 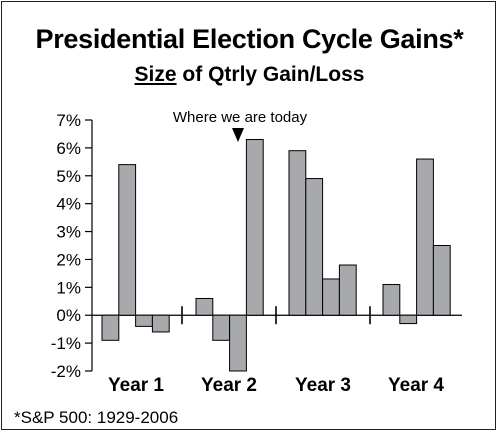 I want to click on x-category-label: Year 3, so click(x=323, y=385).